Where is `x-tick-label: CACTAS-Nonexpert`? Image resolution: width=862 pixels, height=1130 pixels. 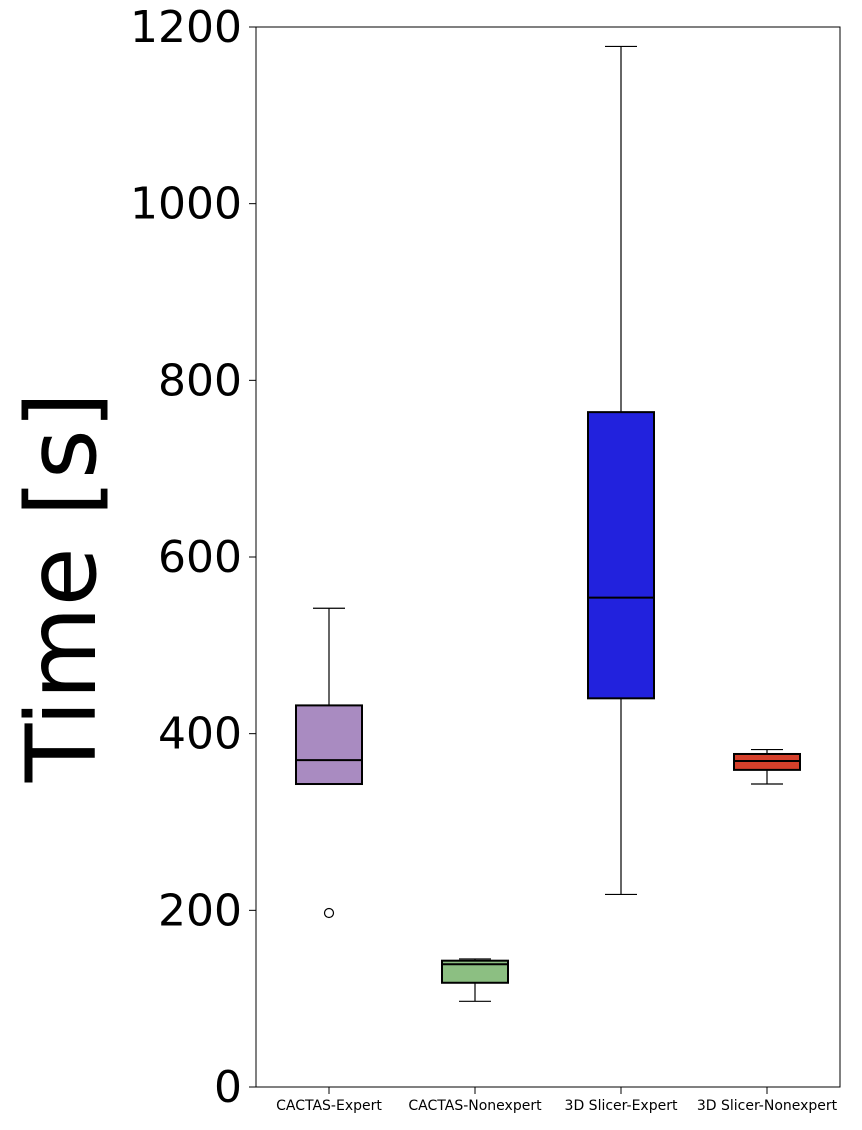
x-tick-label: CACTAS-Nonexpert is located at coordinates (475, 1106).